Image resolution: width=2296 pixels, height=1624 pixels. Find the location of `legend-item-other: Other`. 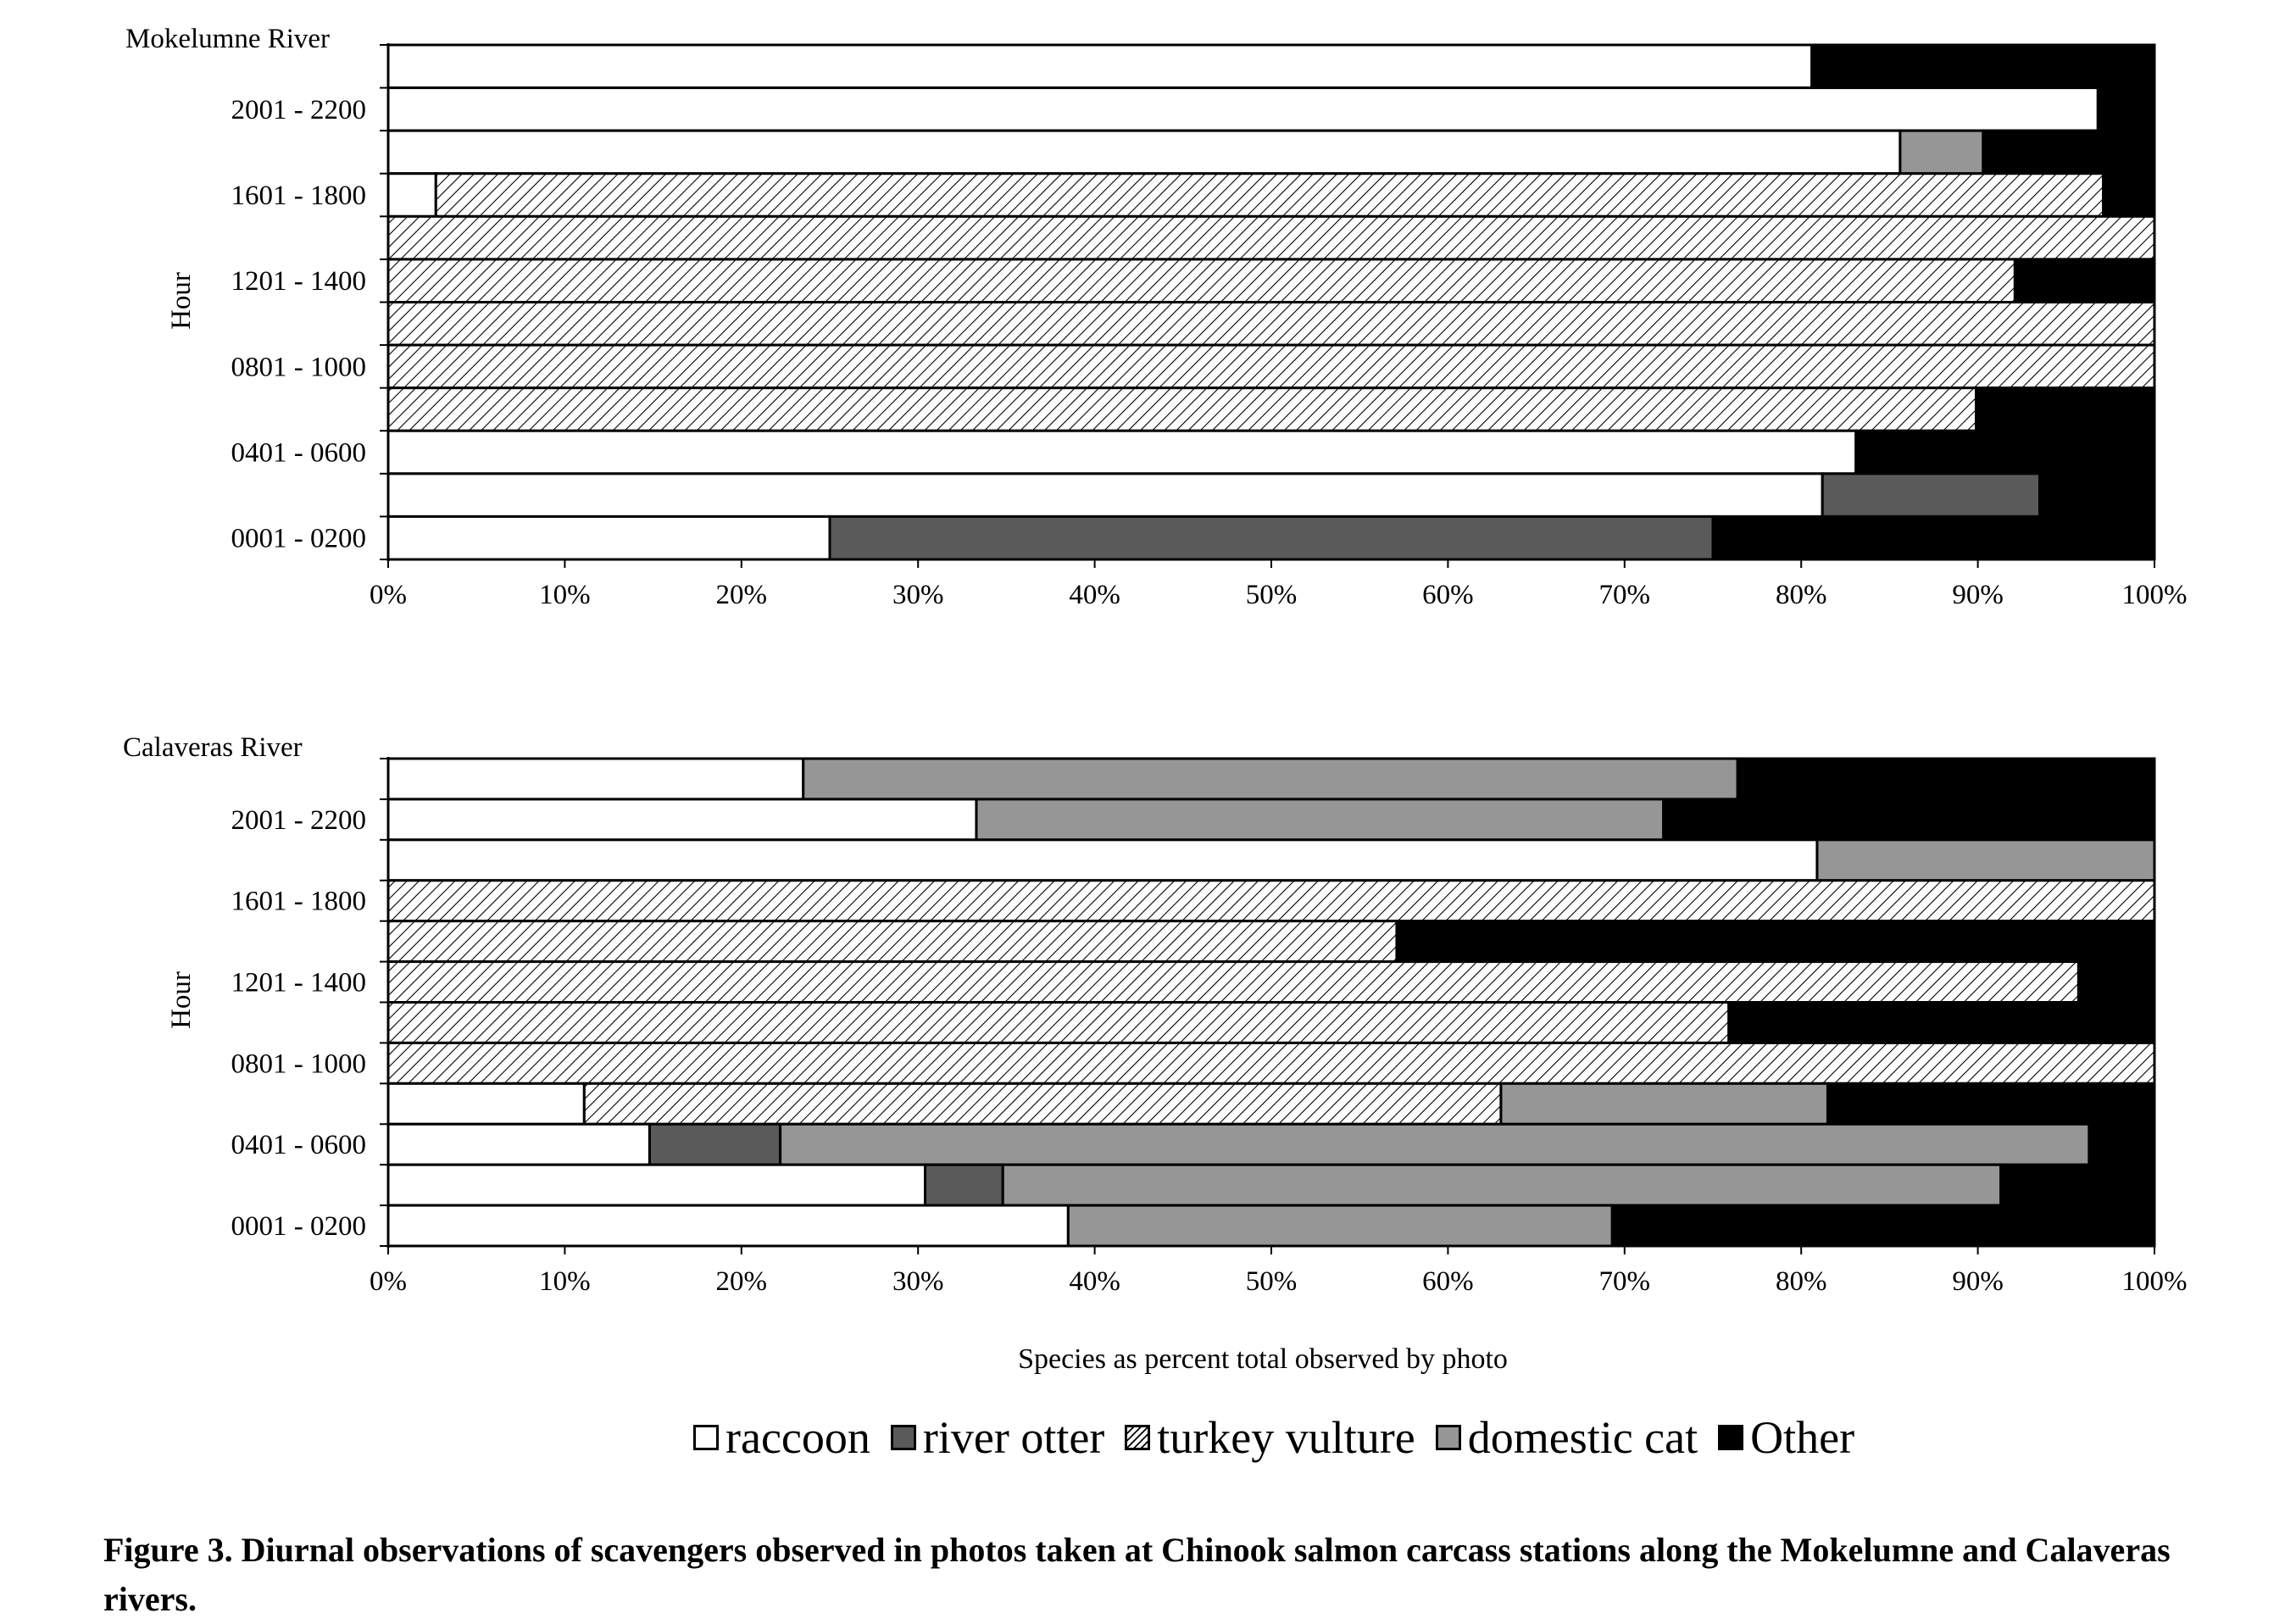

legend-item-other: Other is located at coordinates (1786, 1438).